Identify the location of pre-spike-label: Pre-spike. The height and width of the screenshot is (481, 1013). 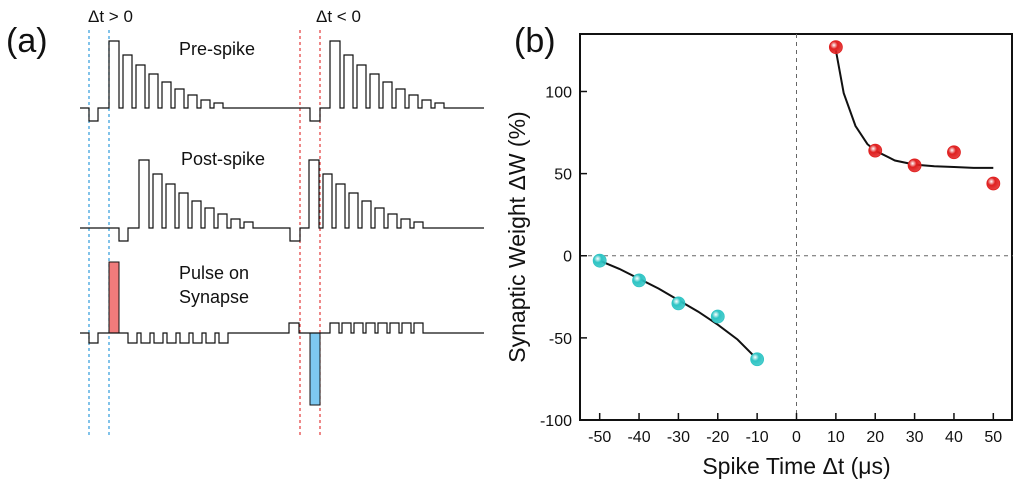
(217, 49).